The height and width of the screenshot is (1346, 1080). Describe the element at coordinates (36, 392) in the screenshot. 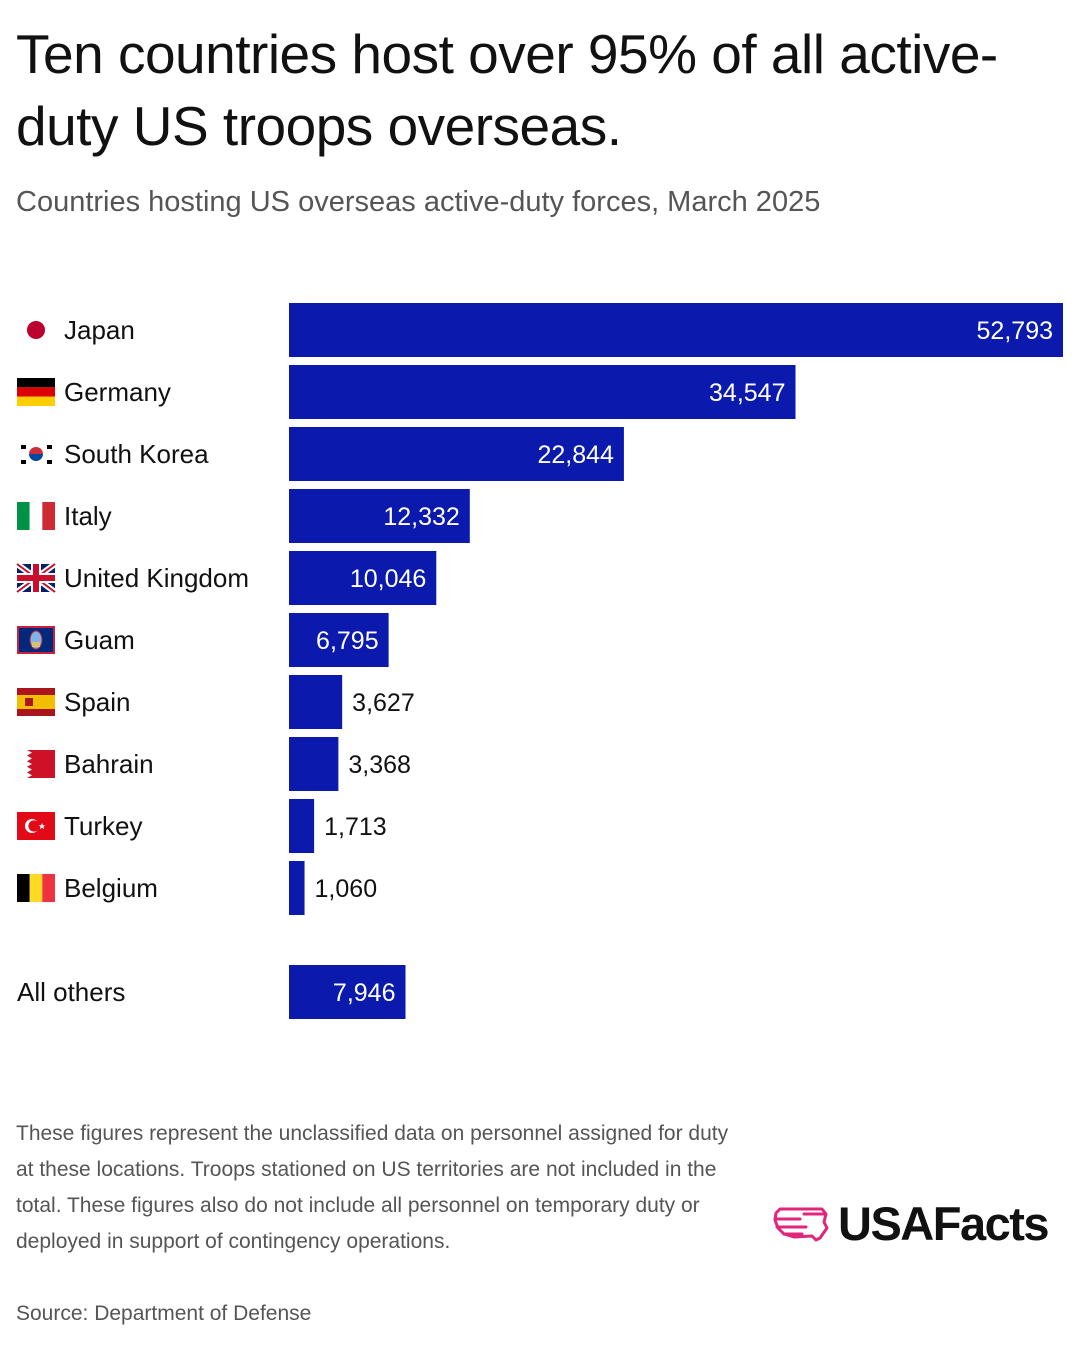

I see `germany-flag-icon` at that location.